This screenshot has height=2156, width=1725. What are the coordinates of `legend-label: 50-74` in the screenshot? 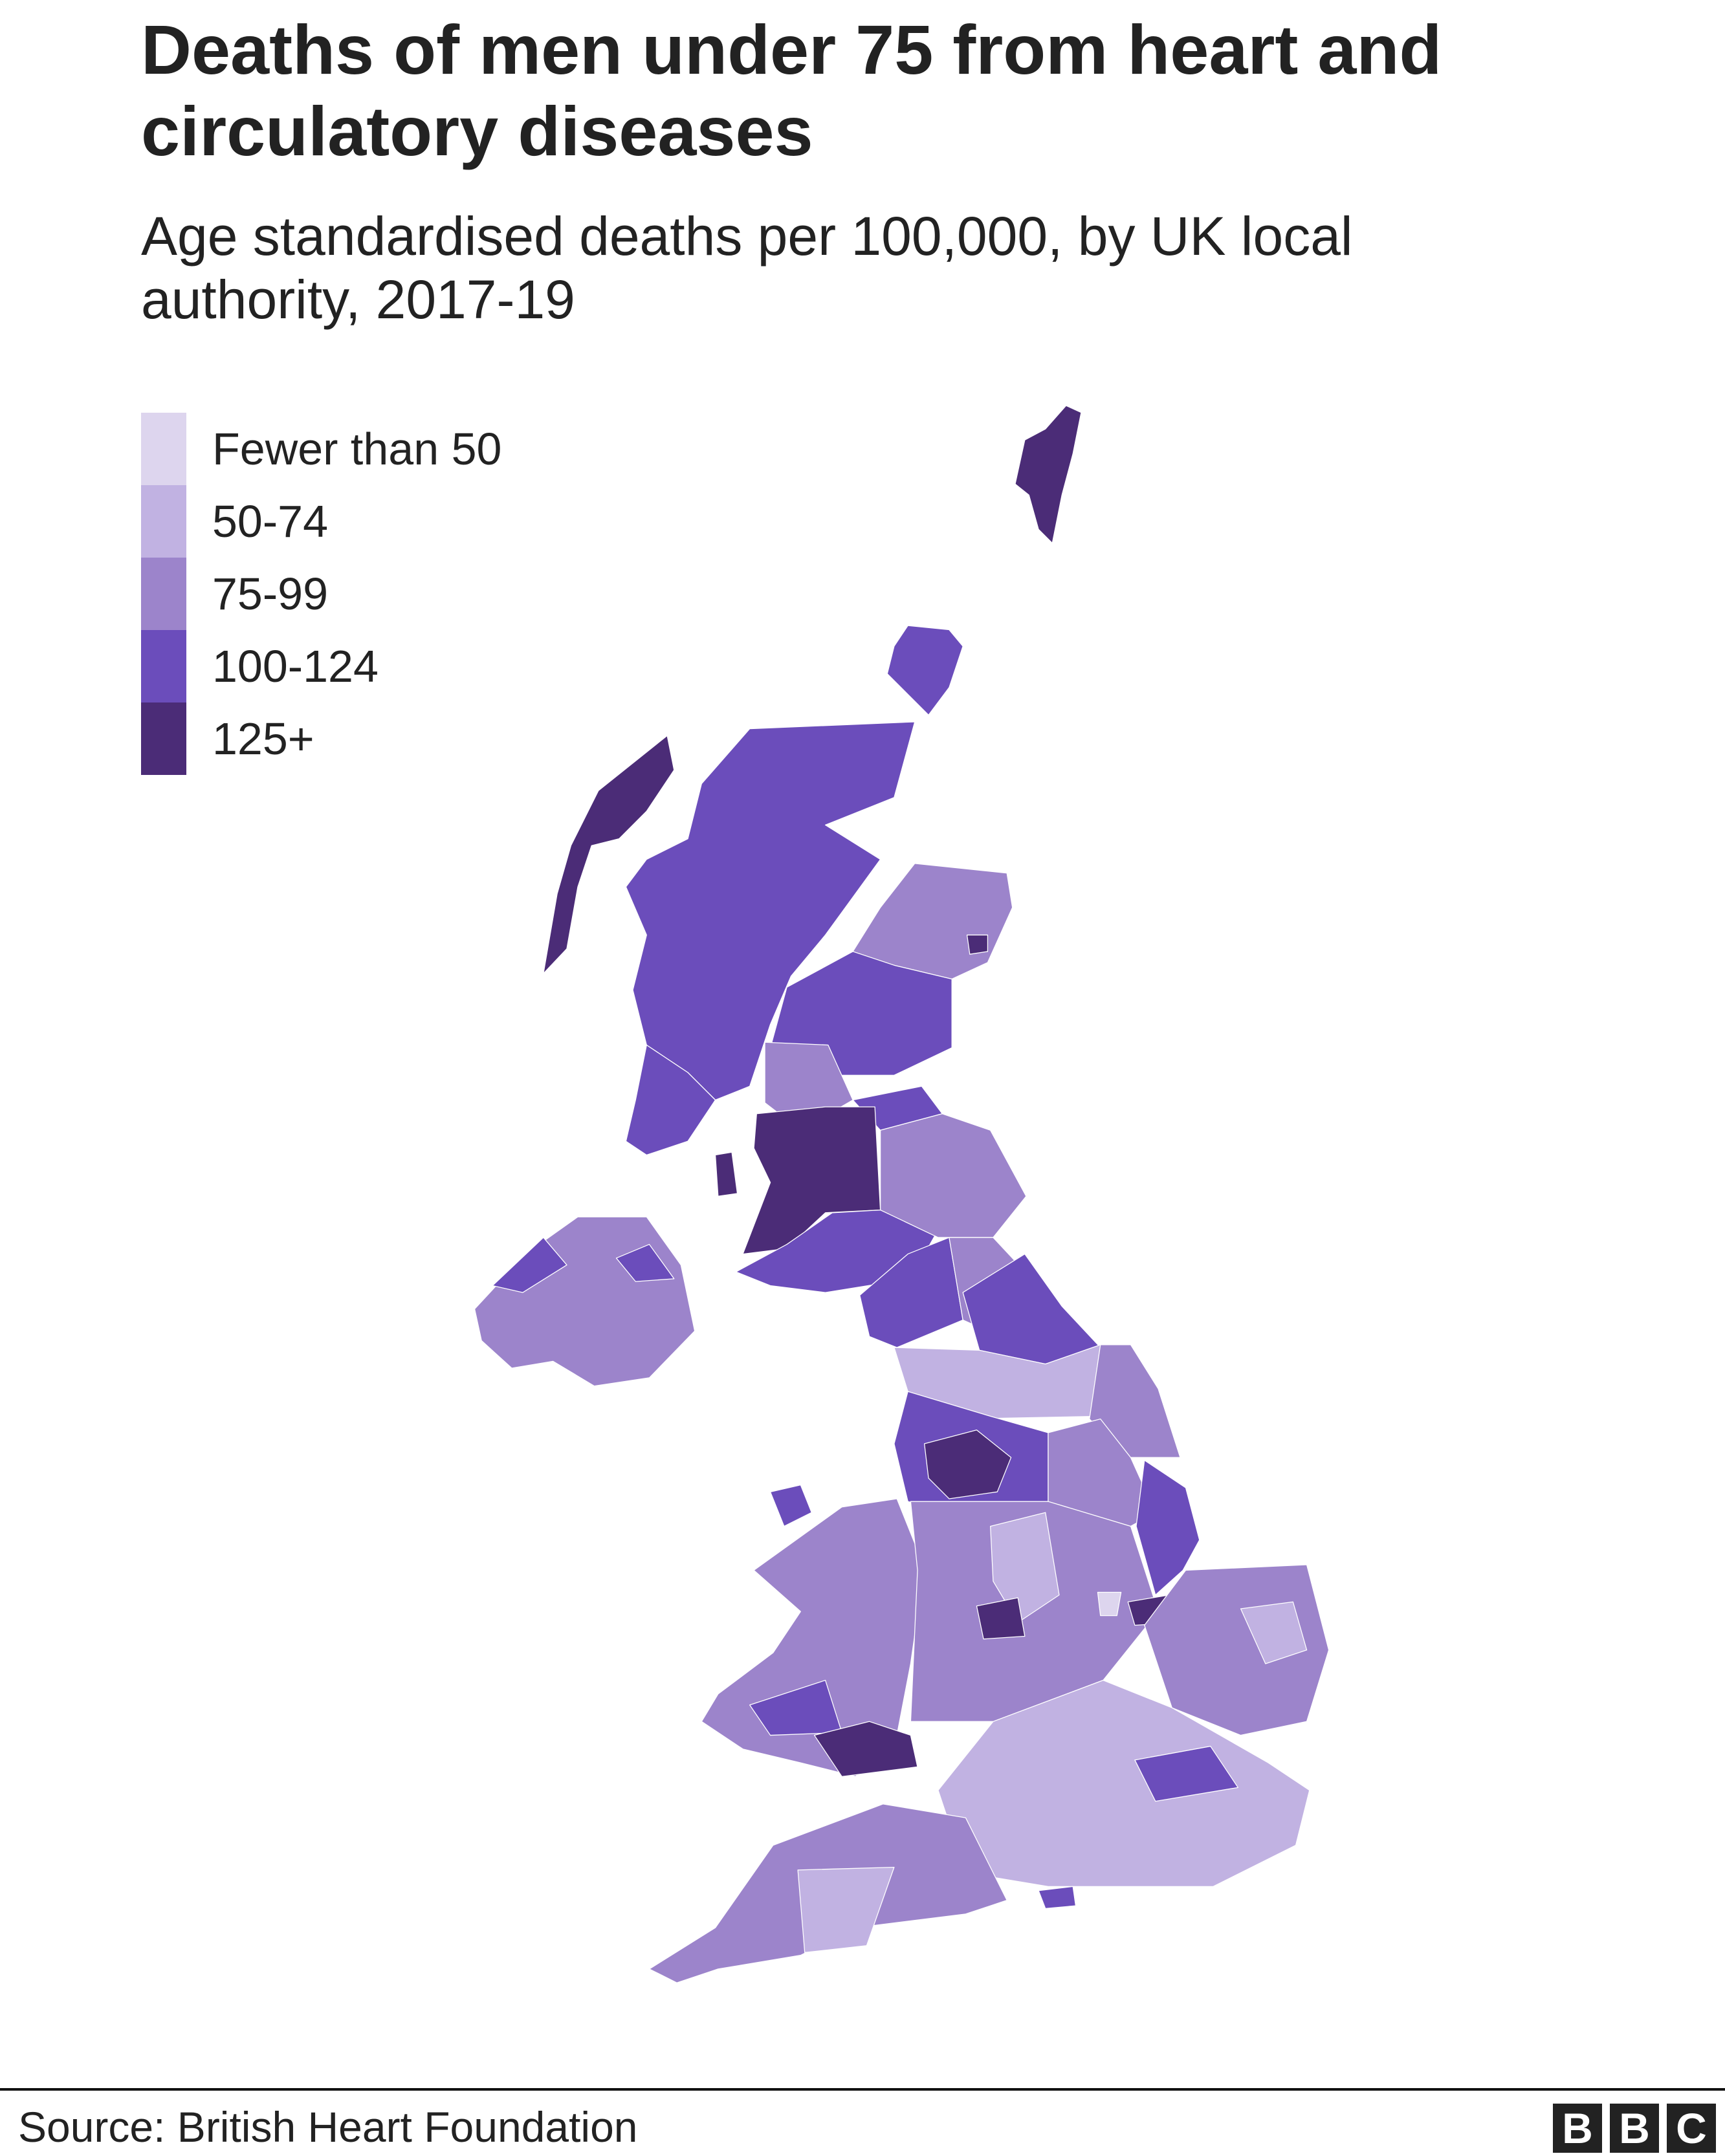 It's located at (270, 521).